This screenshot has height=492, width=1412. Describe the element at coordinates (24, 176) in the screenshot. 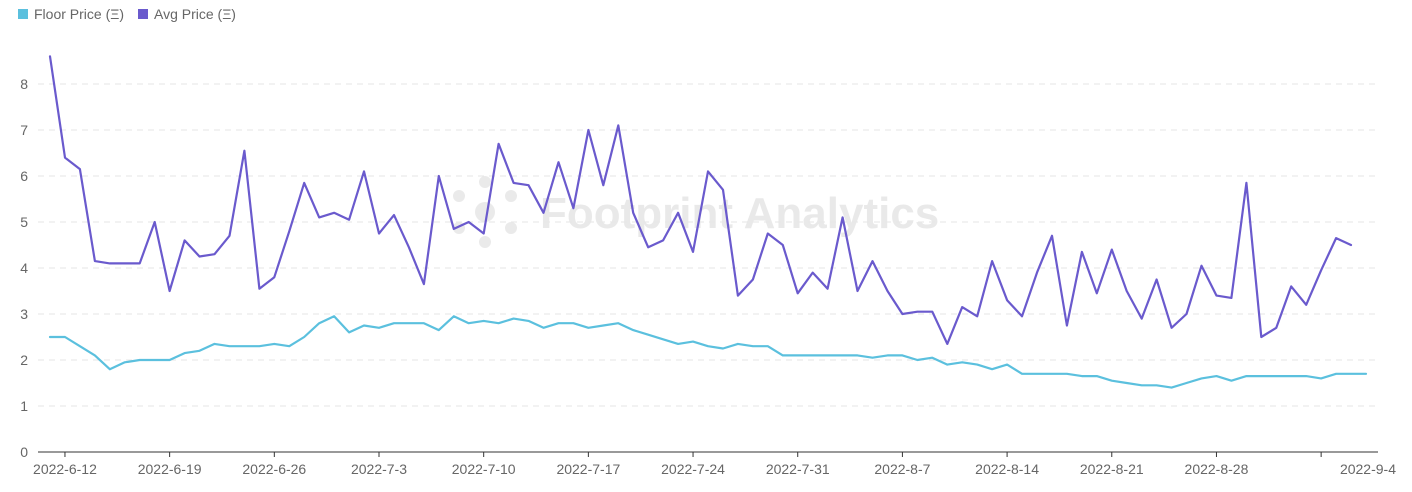

I see `y-tick-label: 6` at that location.